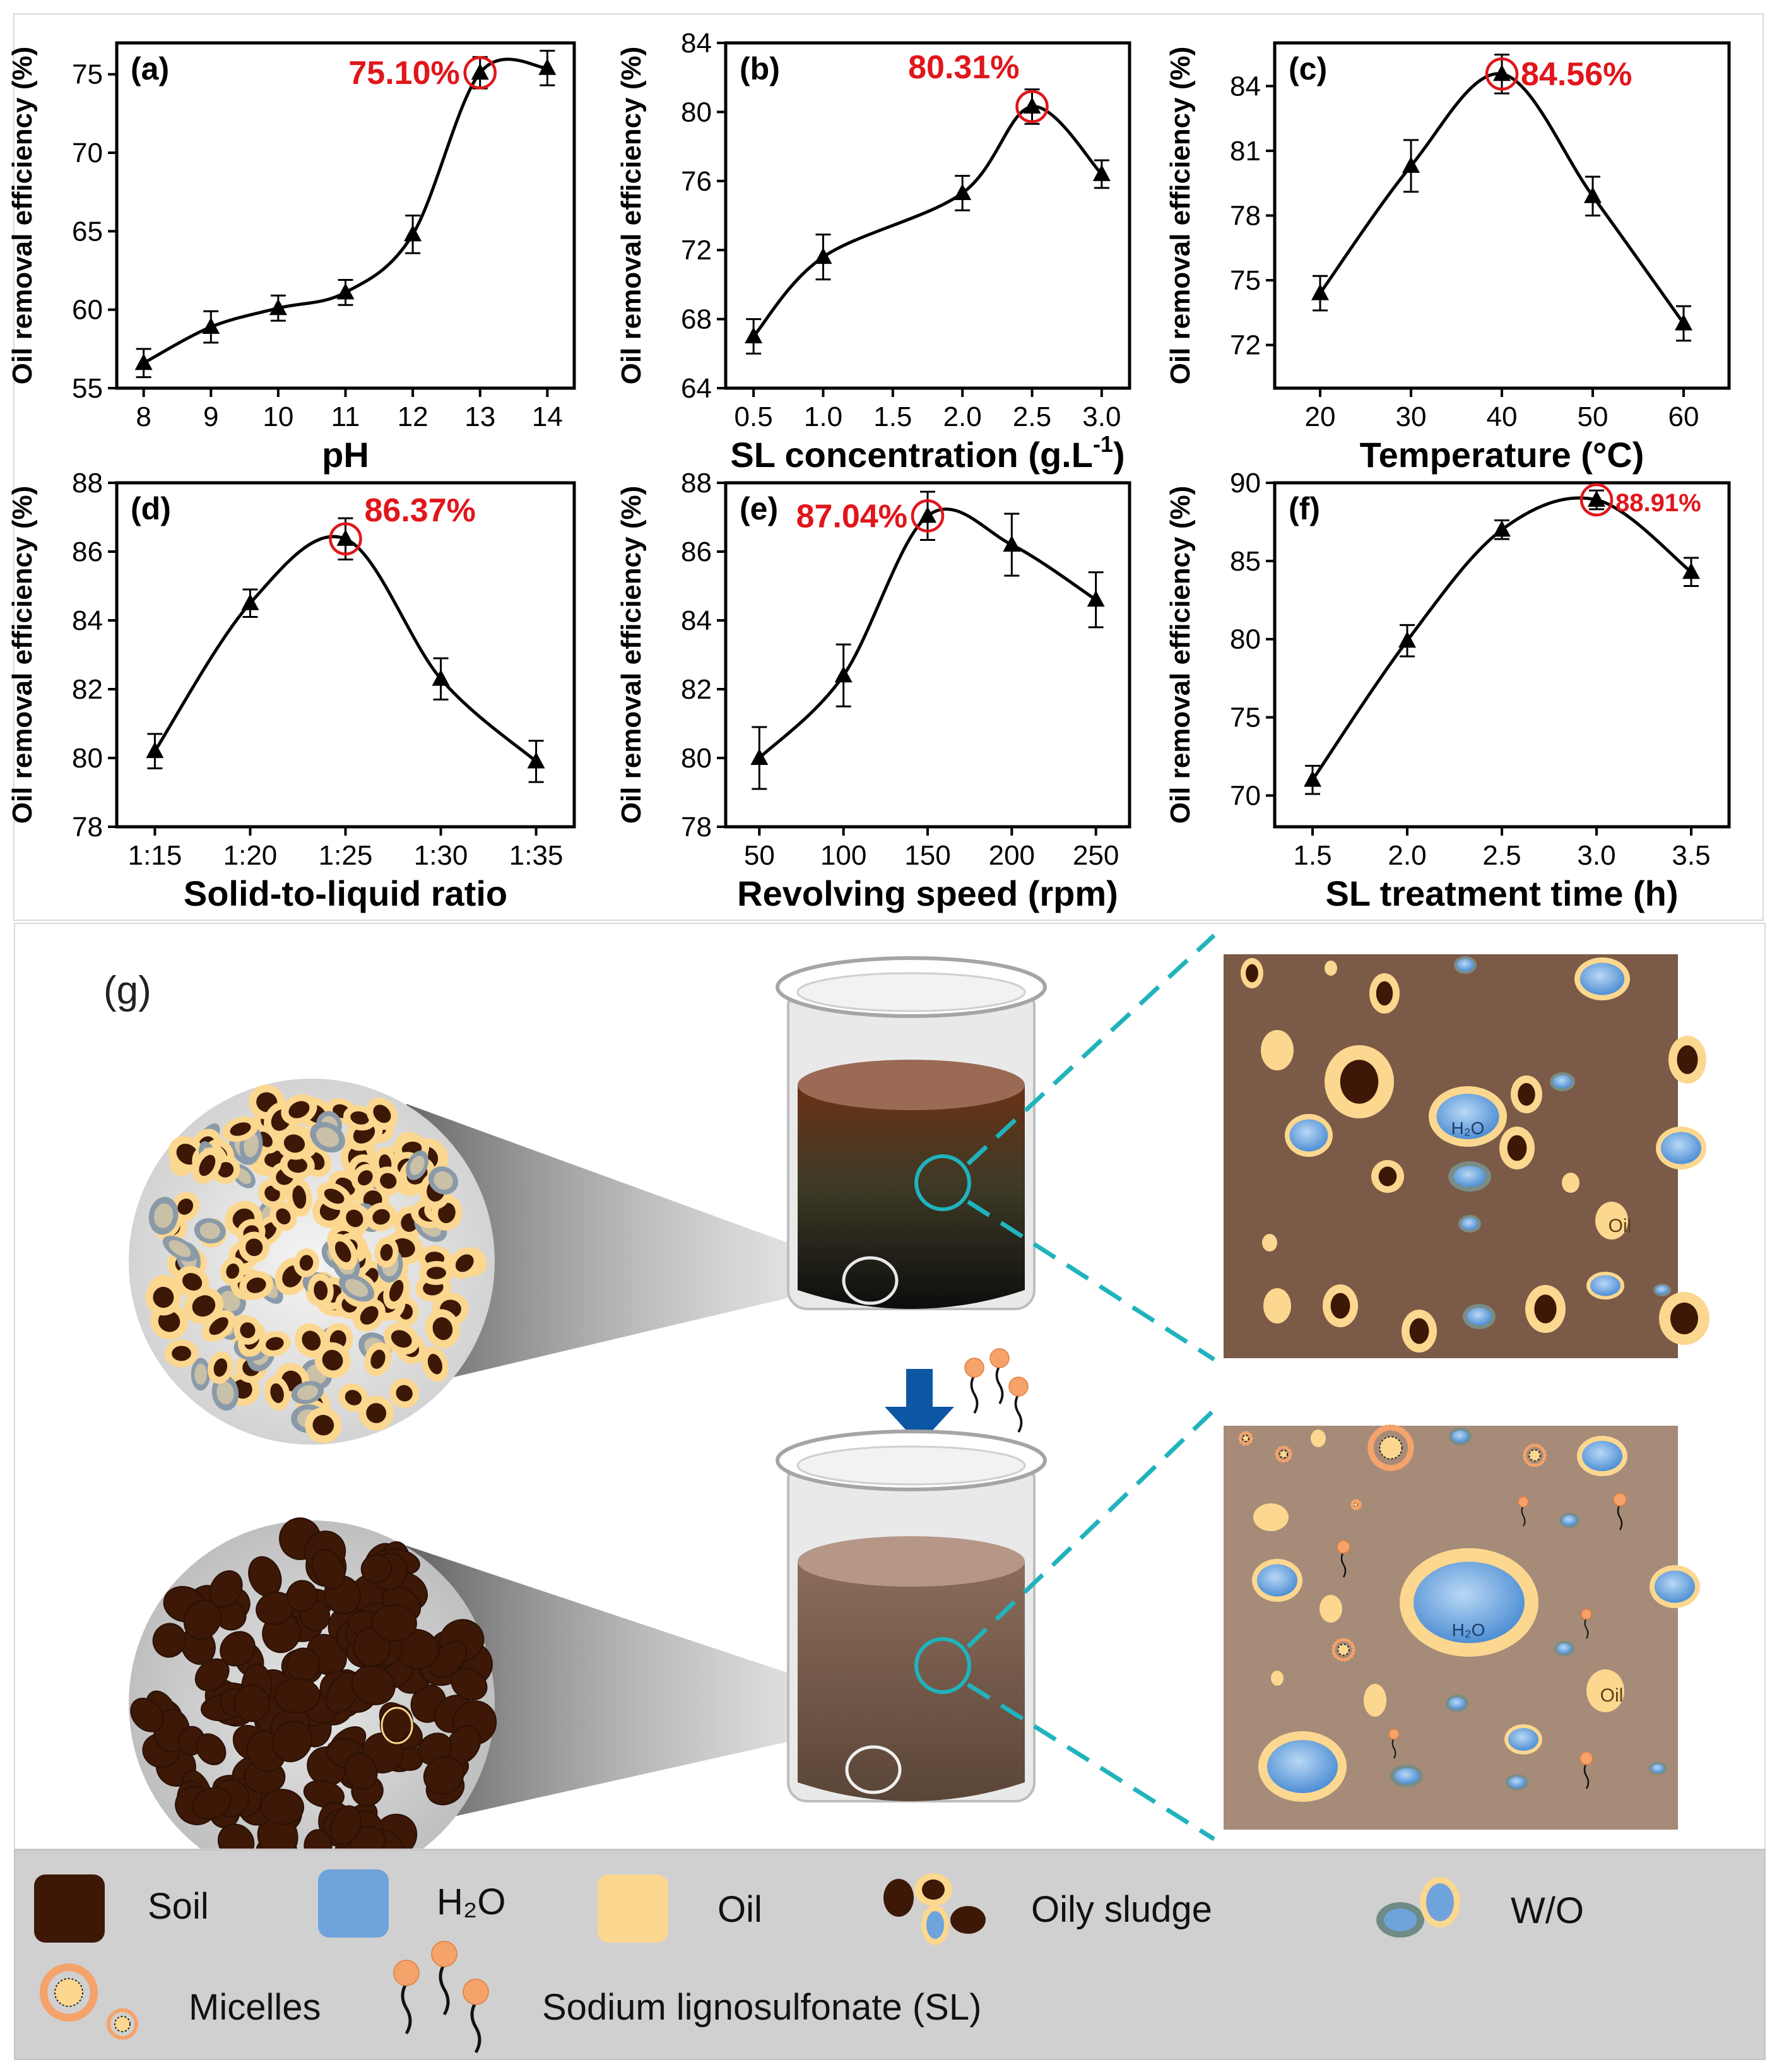  What do you see at coordinates (927, 215) in the screenshot?
I see `chart-b-frame` at bounding box center [927, 215].